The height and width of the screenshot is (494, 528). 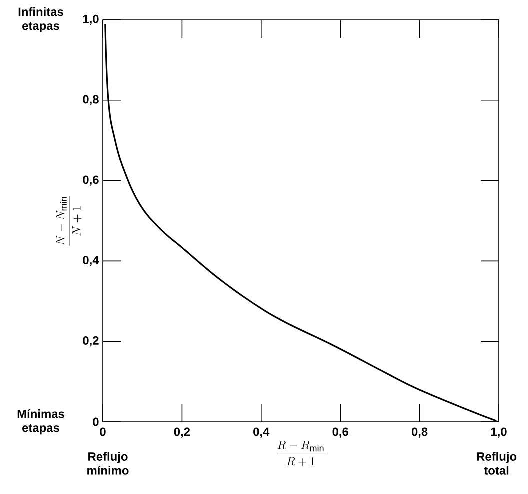 What do you see at coordinates (497, 463) in the screenshot?
I see `text: Reflujo total` at bounding box center [497, 463].